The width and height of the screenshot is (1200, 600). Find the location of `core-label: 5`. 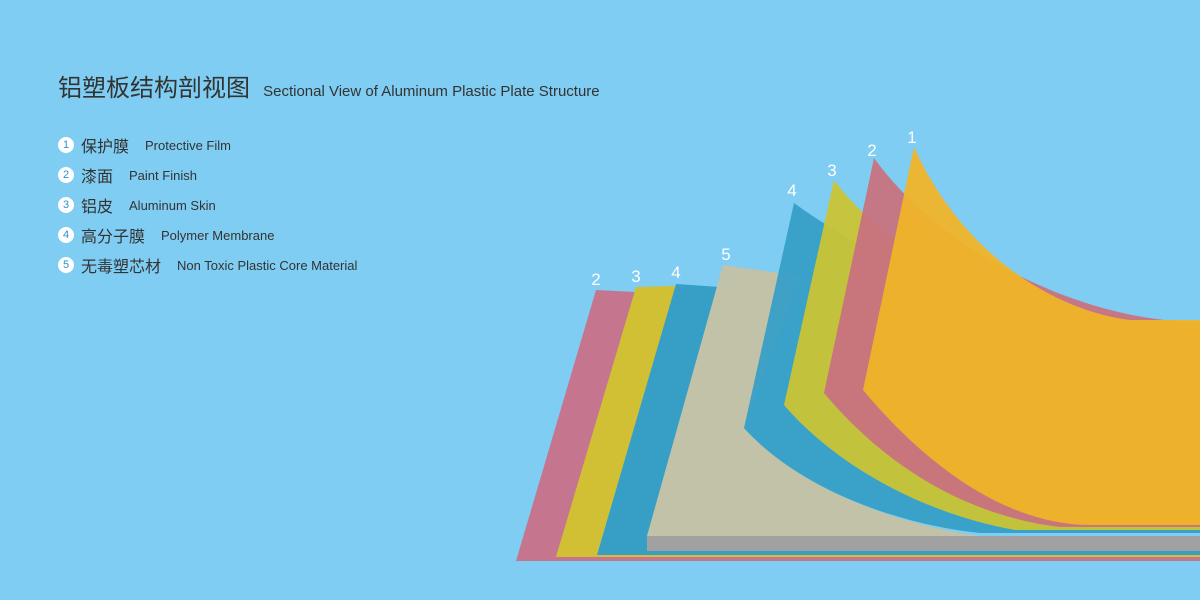

core-label: 5 is located at coordinates (725, 254).